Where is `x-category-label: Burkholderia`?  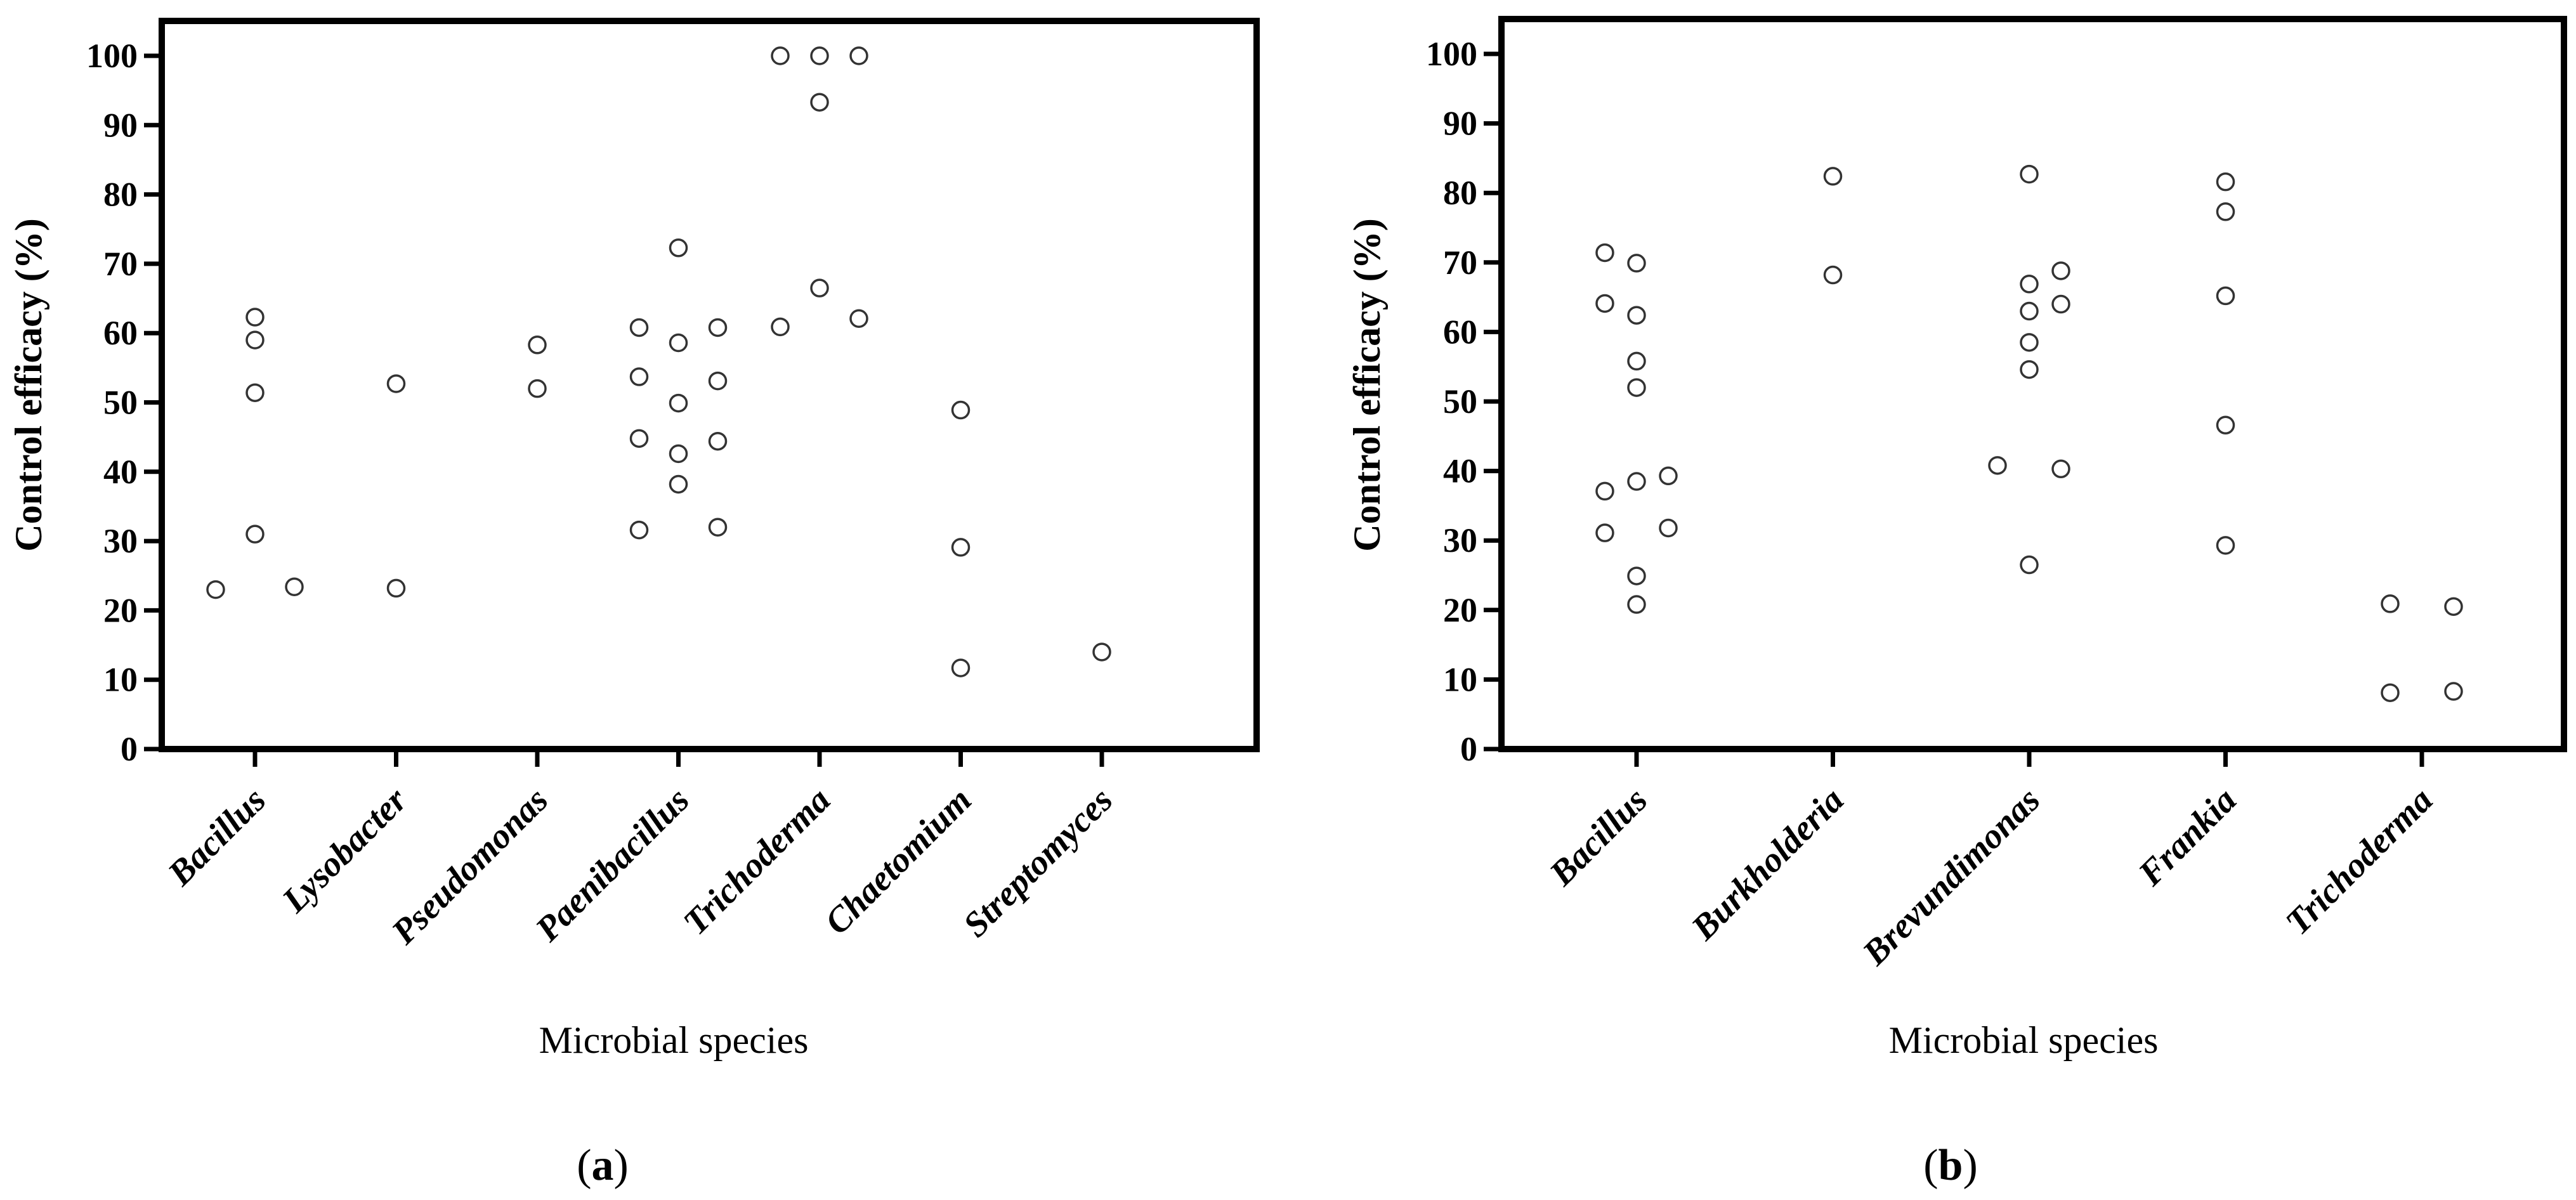
x-category-label: Burkholderia is located at coordinates (1768, 864).